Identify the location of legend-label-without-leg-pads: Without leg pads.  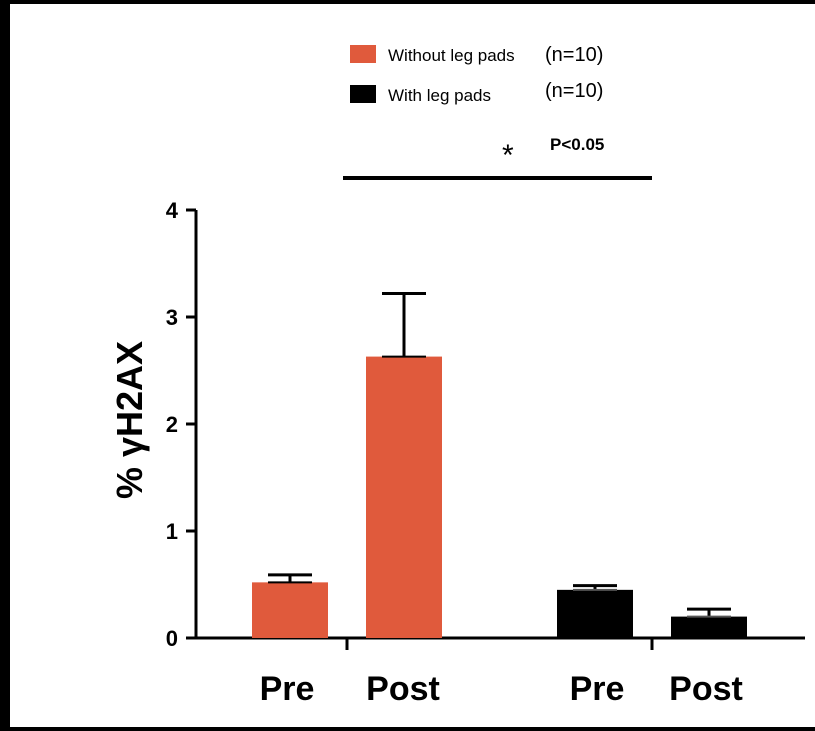
(451, 55).